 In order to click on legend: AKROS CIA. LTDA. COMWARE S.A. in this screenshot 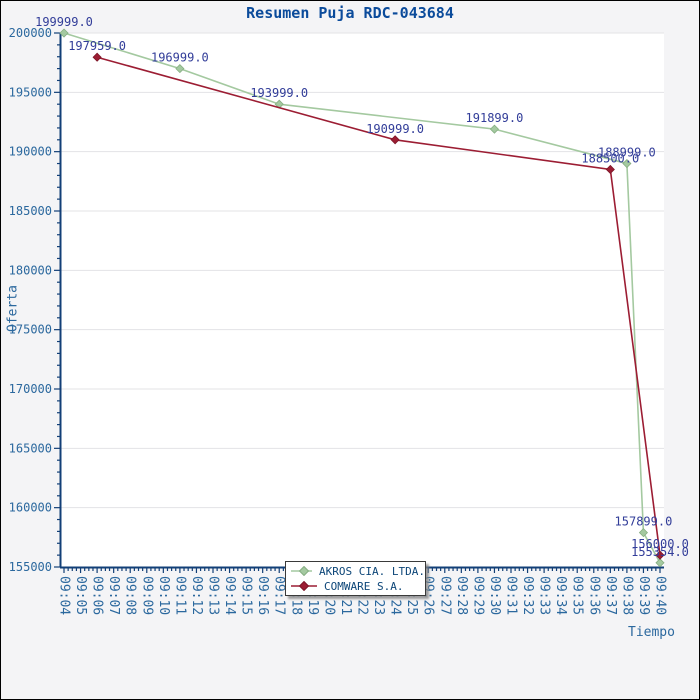, I will do `click(355, 578)`.